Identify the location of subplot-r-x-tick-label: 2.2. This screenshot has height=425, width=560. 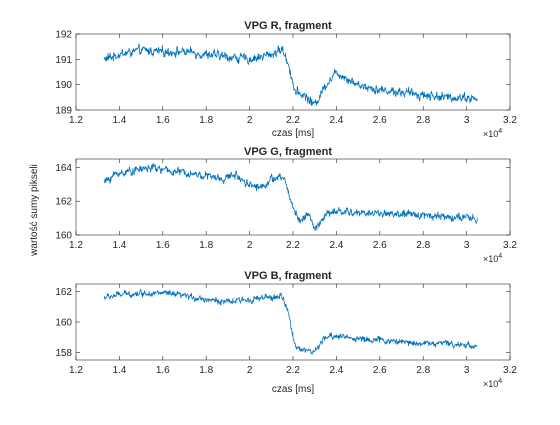
(293, 120).